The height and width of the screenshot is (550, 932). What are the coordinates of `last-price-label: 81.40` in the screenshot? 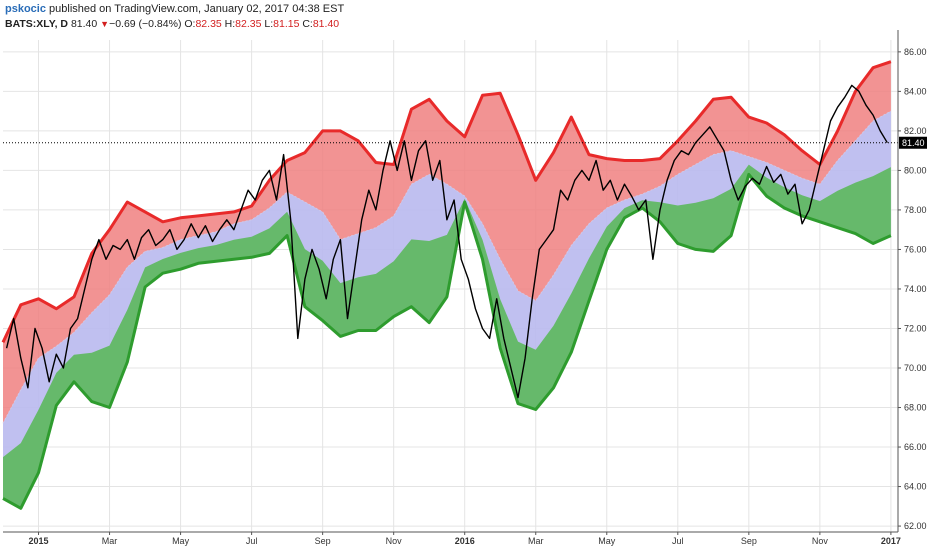 It's located at (913, 143).